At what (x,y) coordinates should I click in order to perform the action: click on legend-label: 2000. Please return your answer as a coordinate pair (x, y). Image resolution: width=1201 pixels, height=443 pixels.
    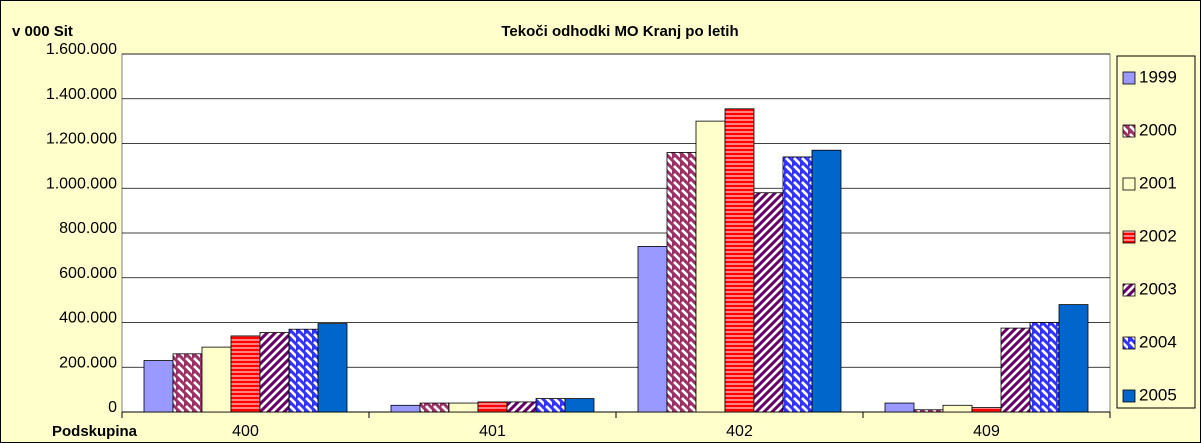
    Looking at the image, I should click on (1158, 129).